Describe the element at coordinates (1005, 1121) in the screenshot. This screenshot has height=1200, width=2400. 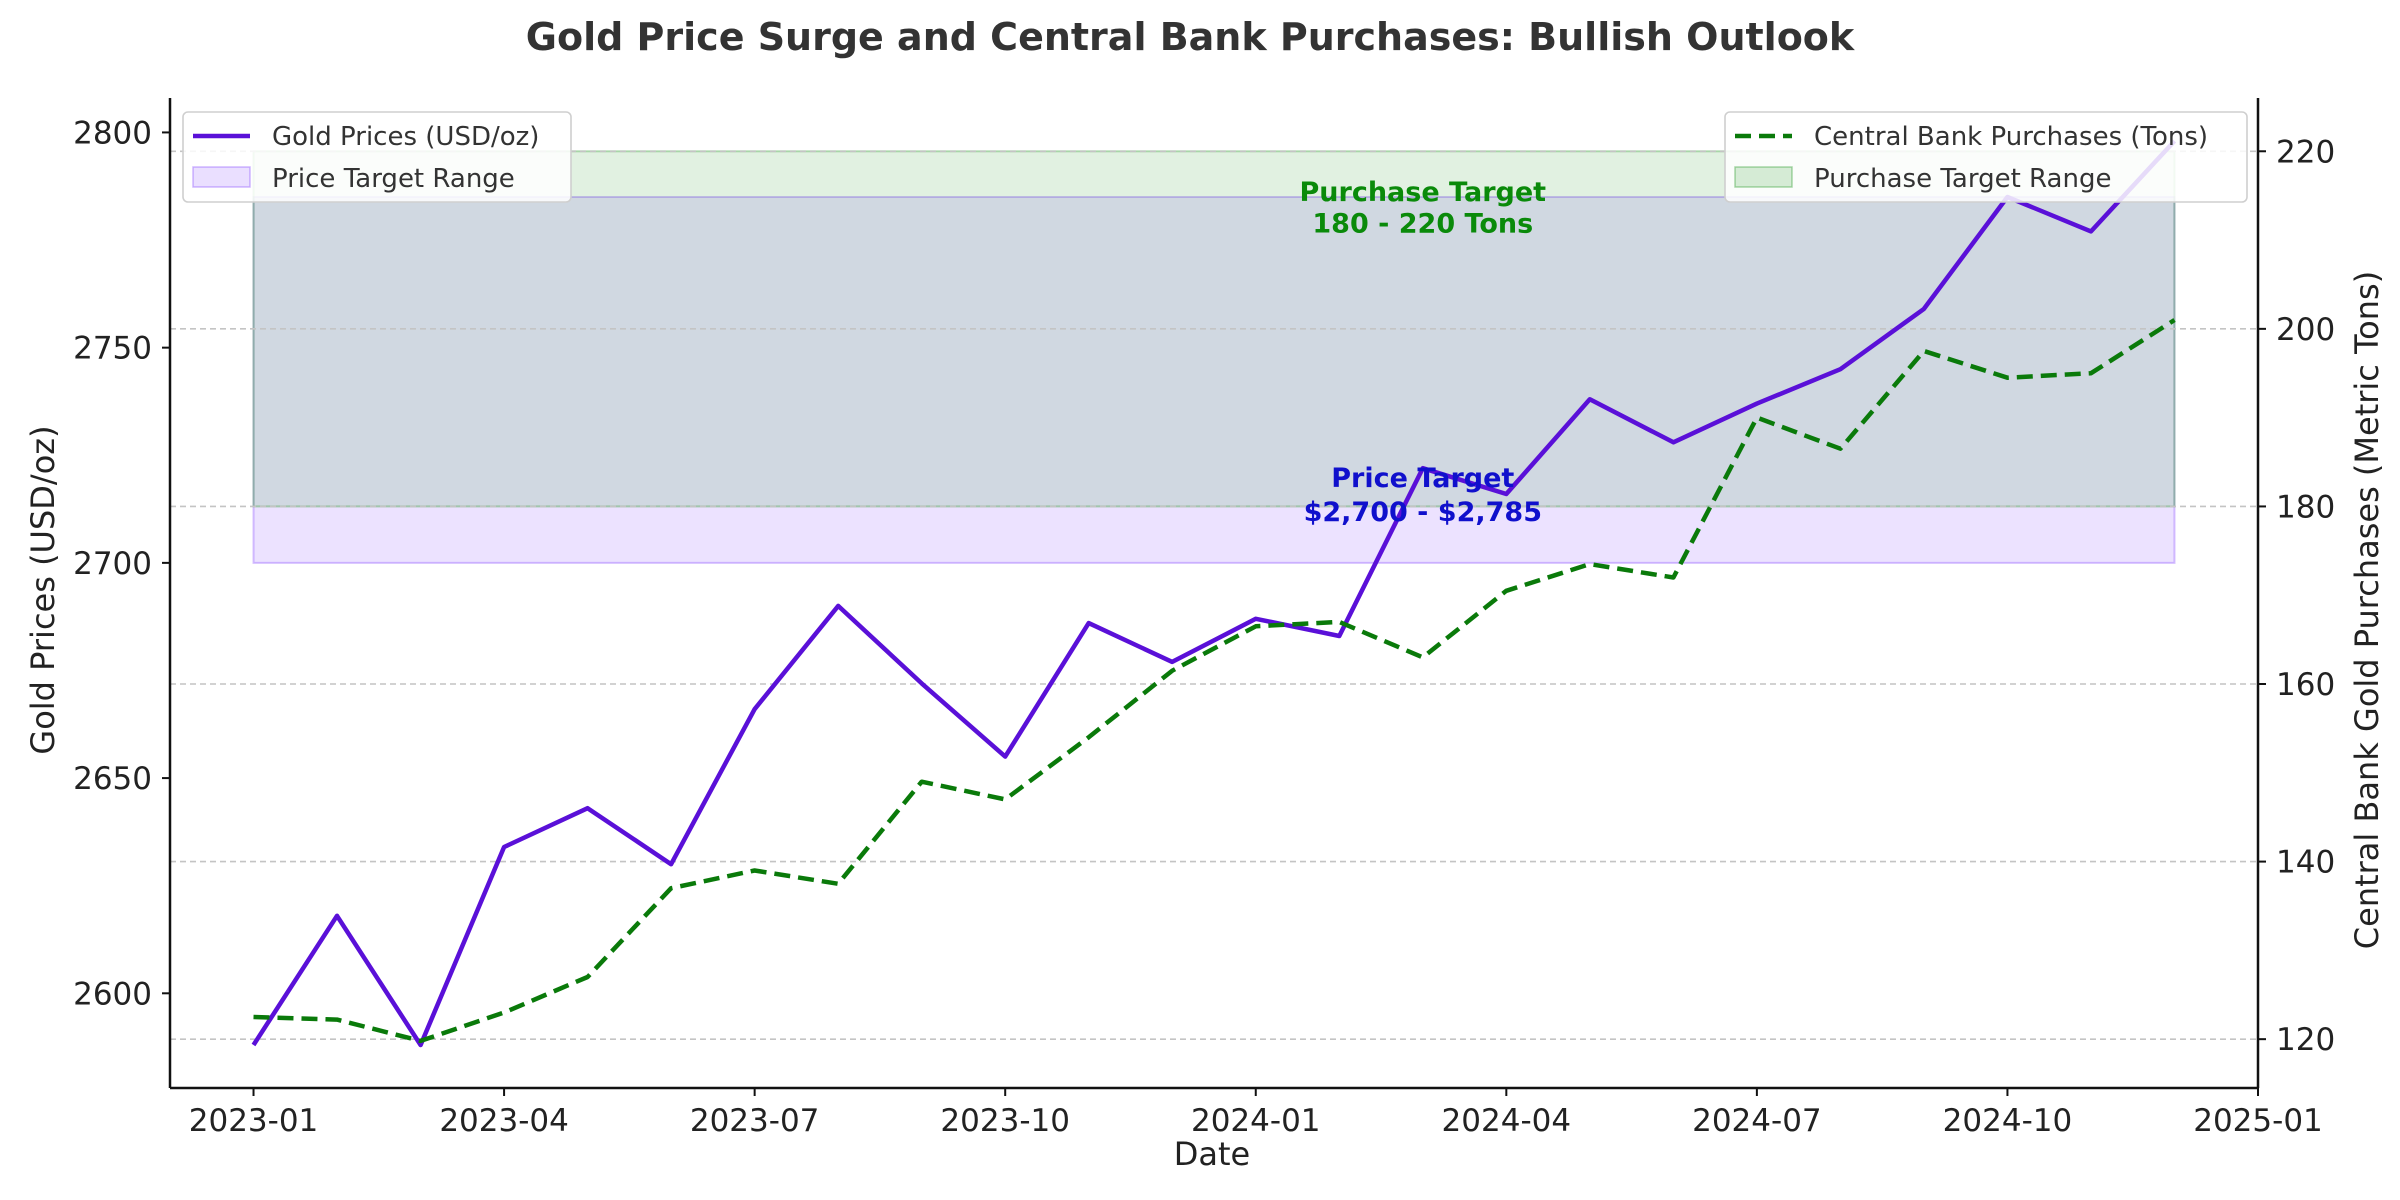
I see `x-tick-label: 2023-10` at that location.